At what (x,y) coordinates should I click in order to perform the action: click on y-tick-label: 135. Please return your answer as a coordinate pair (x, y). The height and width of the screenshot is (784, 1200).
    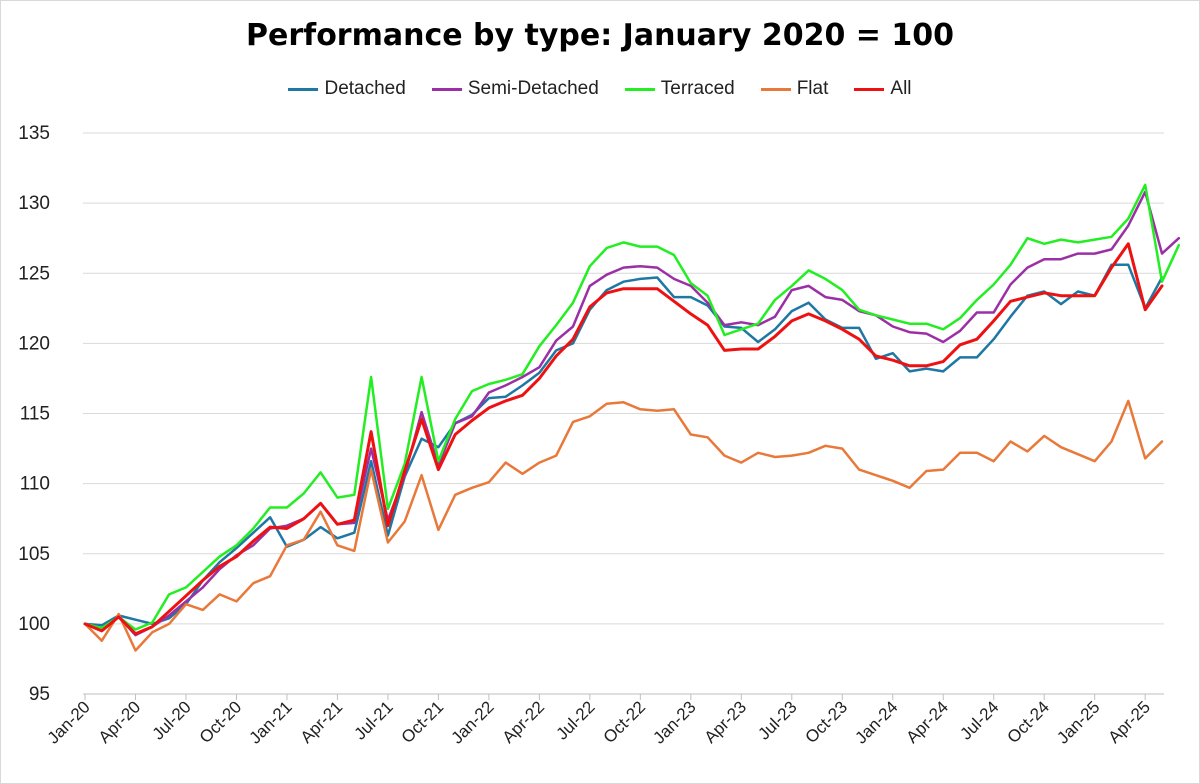
    Looking at the image, I should click on (34, 133).